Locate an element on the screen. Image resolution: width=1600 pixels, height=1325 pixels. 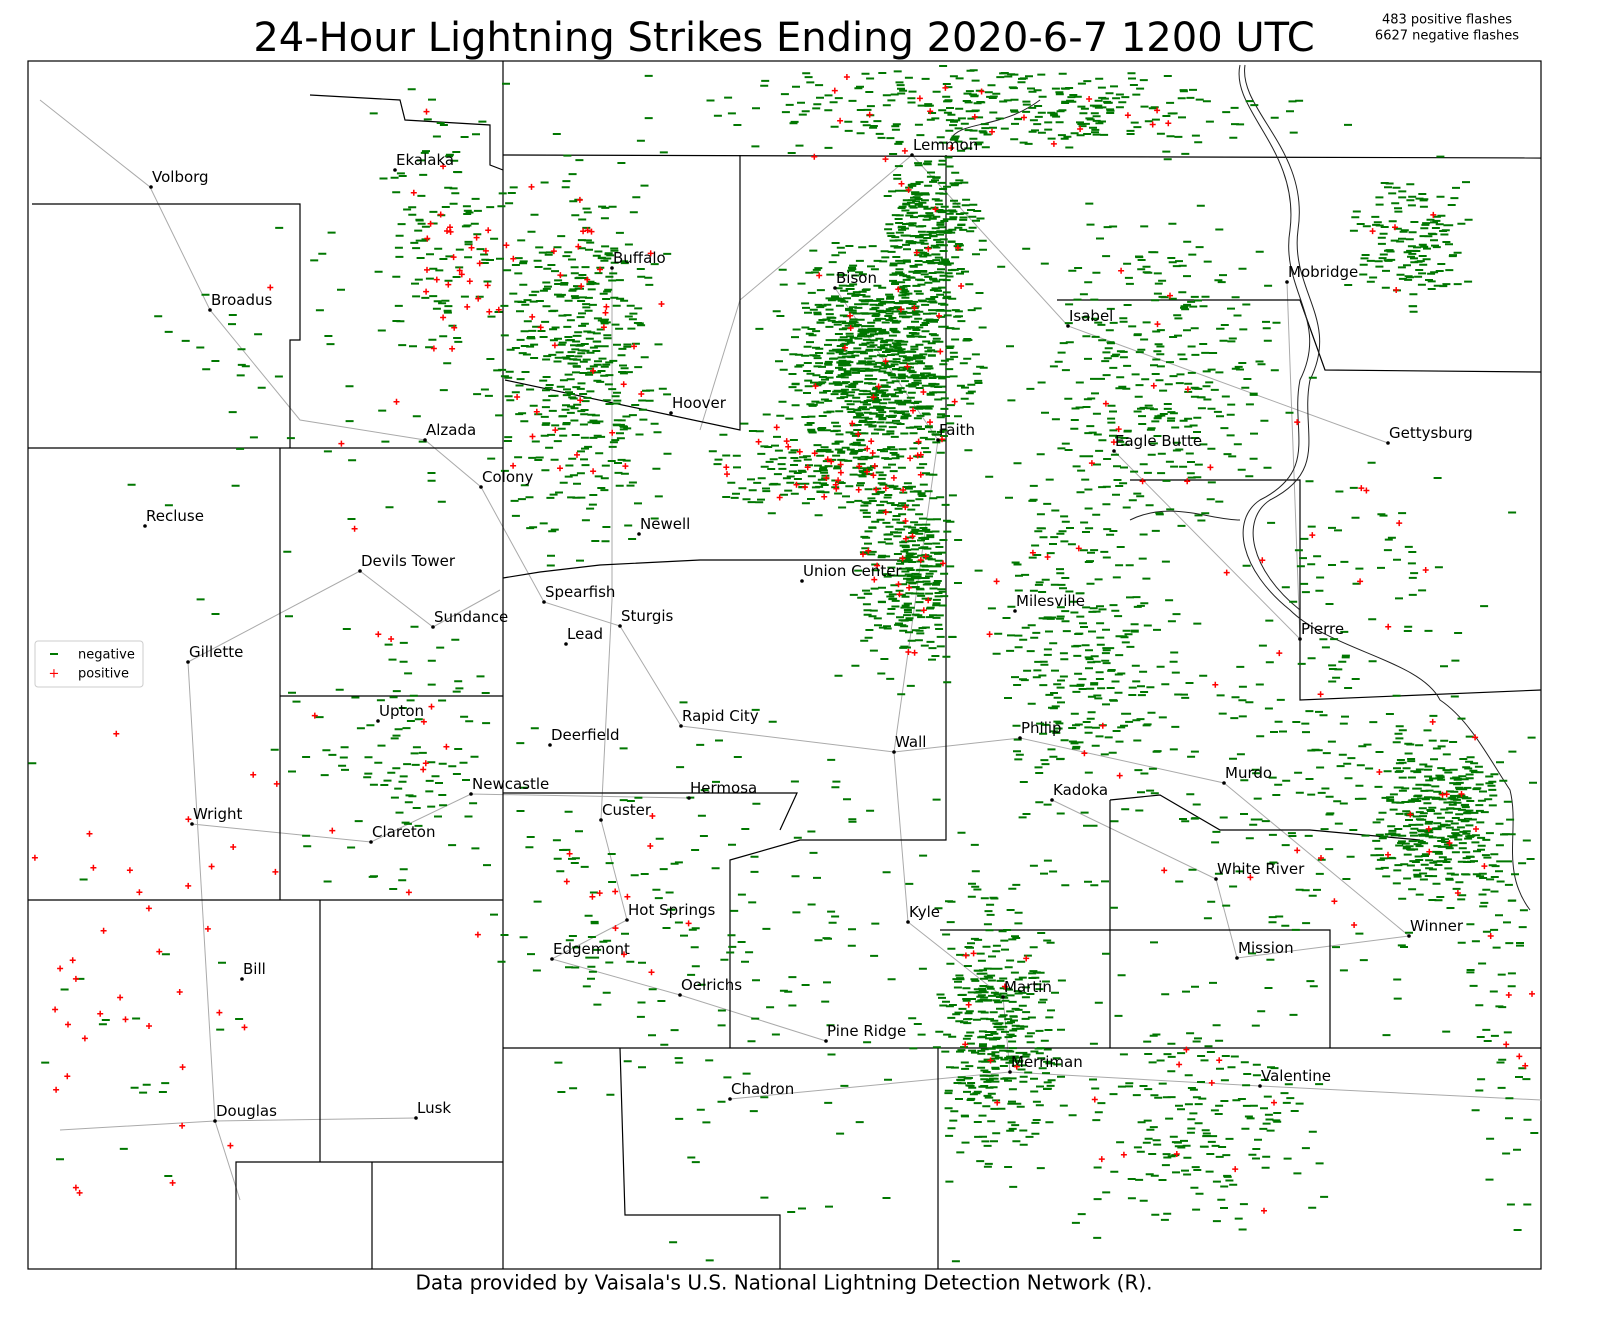
city-label: Volborg is located at coordinates (180, 177).